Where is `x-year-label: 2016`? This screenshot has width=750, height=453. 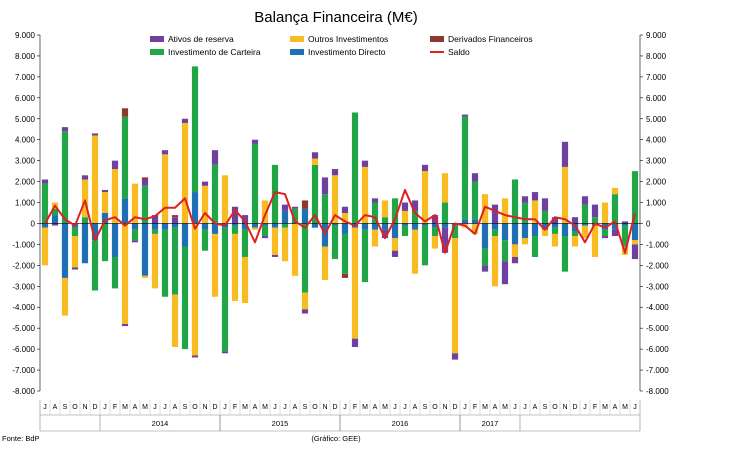 x-year-label: 2016 is located at coordinates (400, 423).